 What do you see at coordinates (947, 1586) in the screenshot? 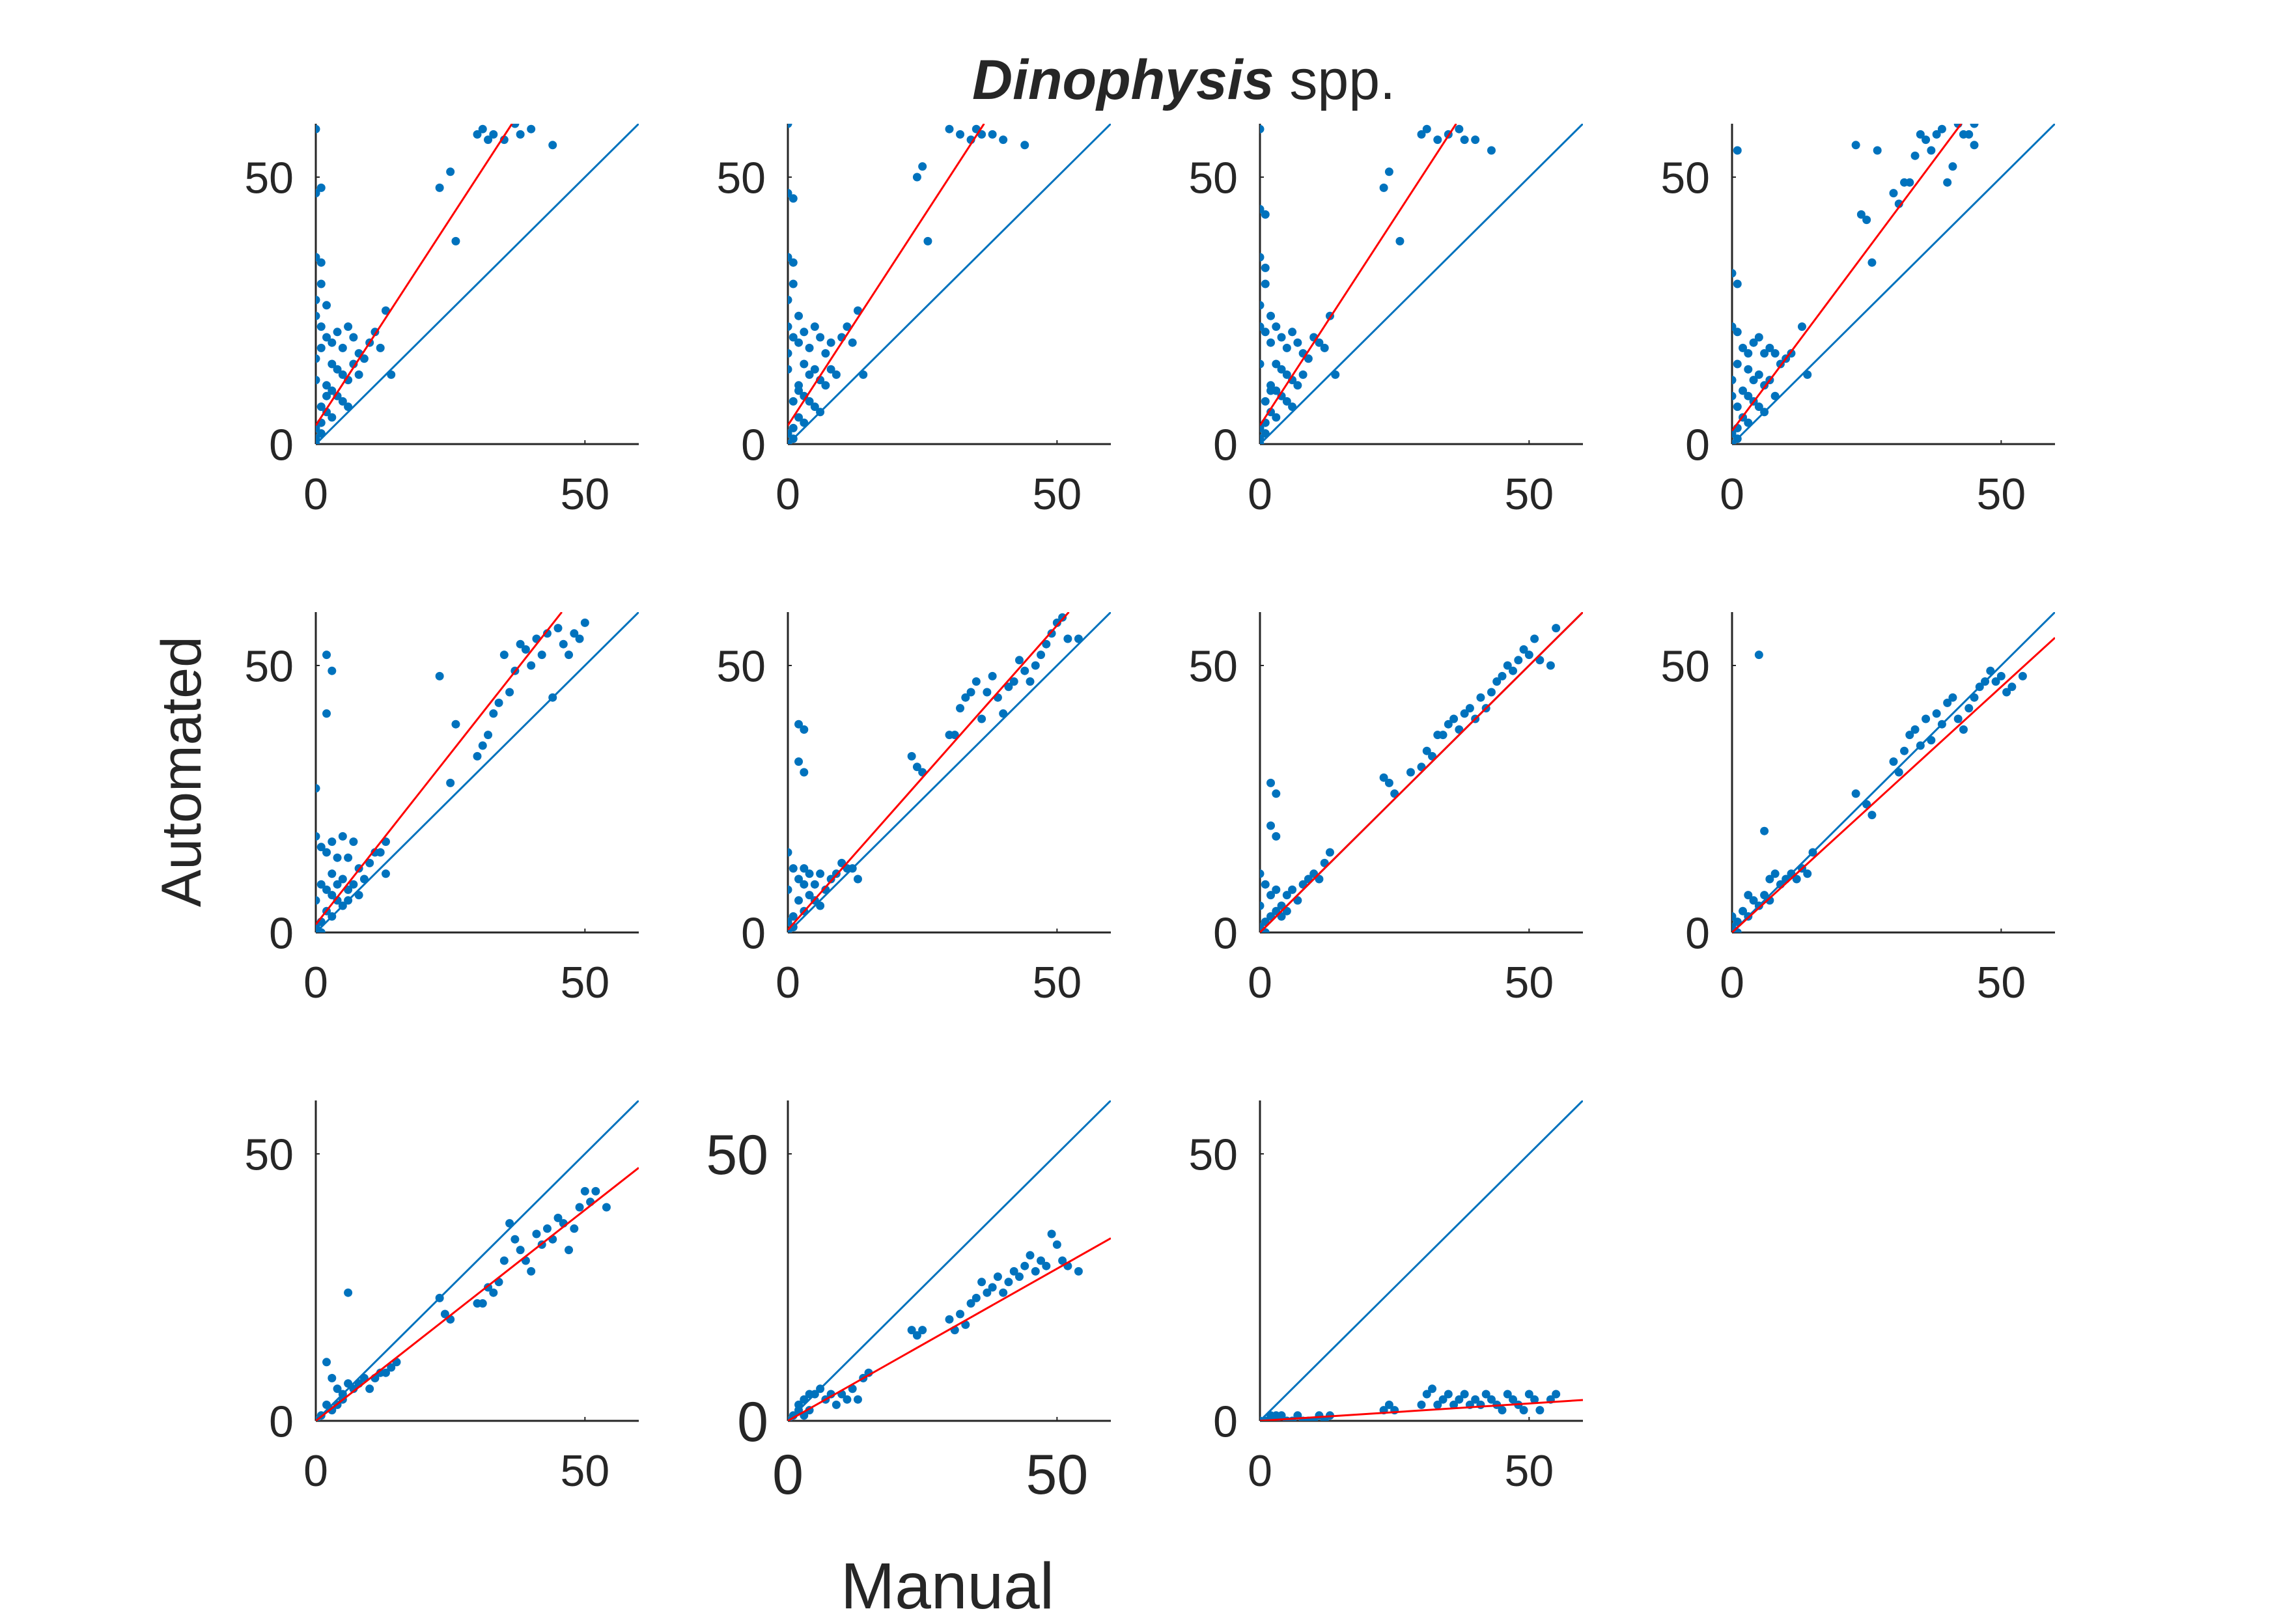
I see `x-axis-label: Manual` at bounding box center [947, 1586].